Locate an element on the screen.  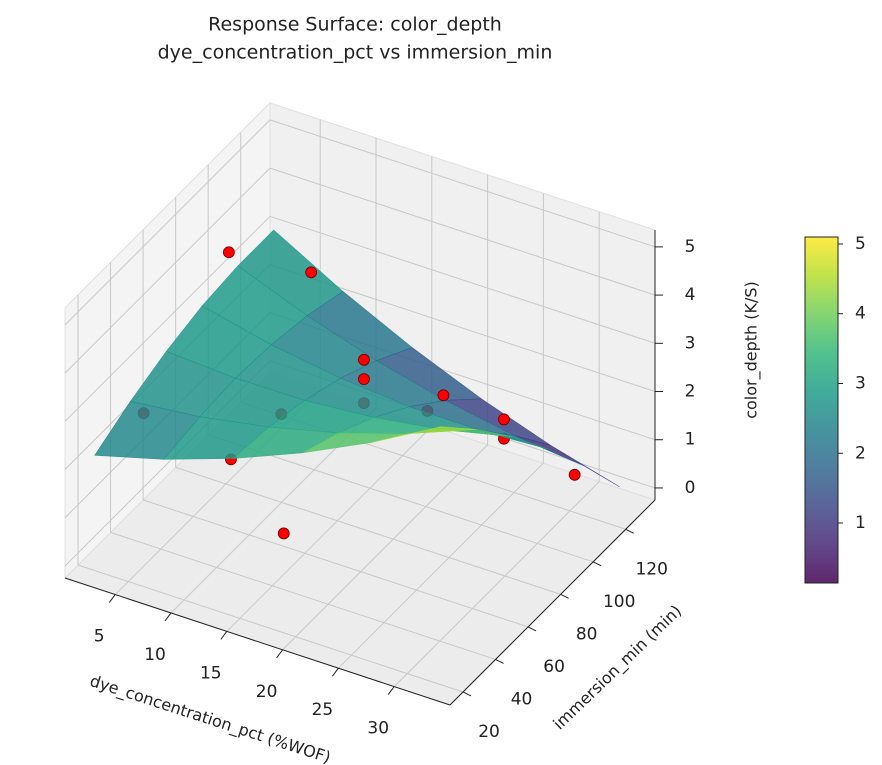
y-tick-label: 20 is located at coordinates (489, 732).